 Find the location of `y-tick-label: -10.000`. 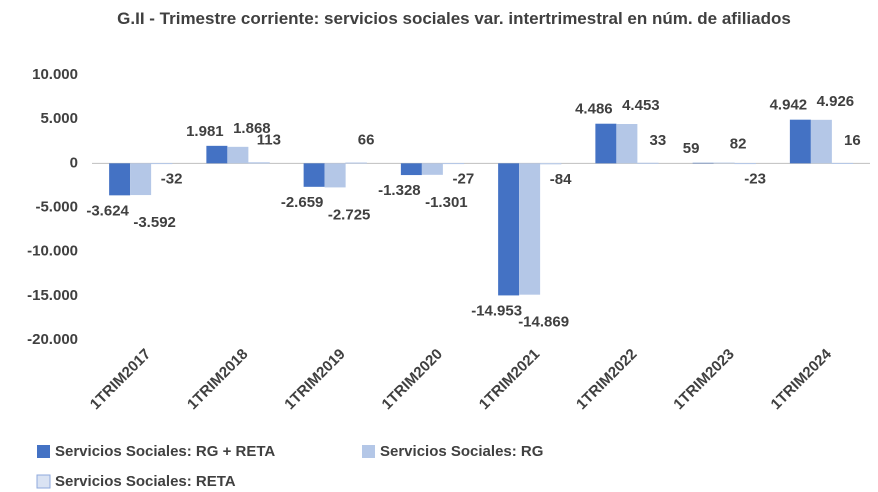

y-tick-label: -10.000 is located at coordinates (52, 251).